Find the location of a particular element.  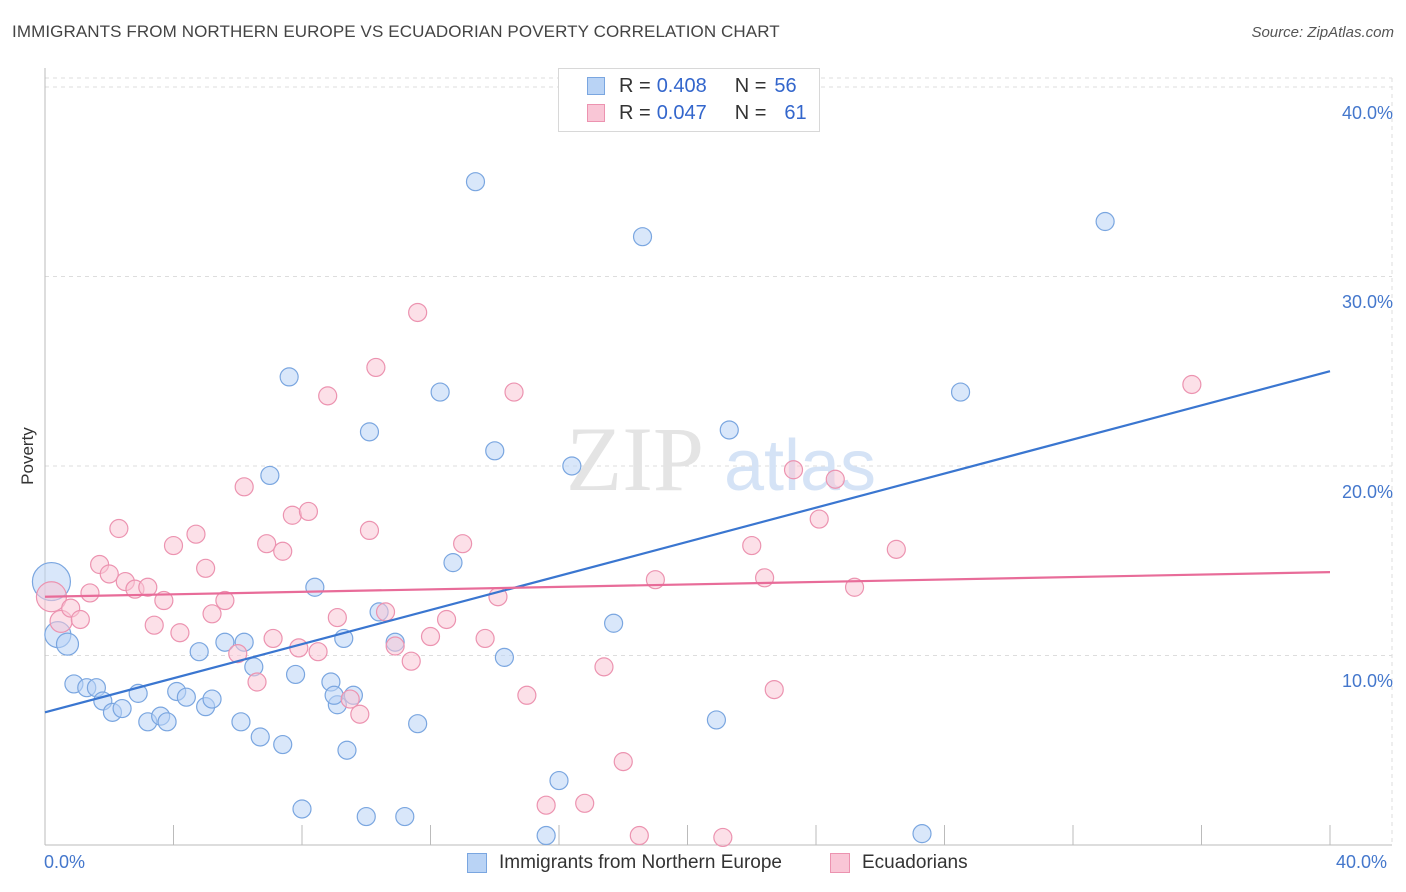

legend-swatch-blue is located at coordinates (596, 86).